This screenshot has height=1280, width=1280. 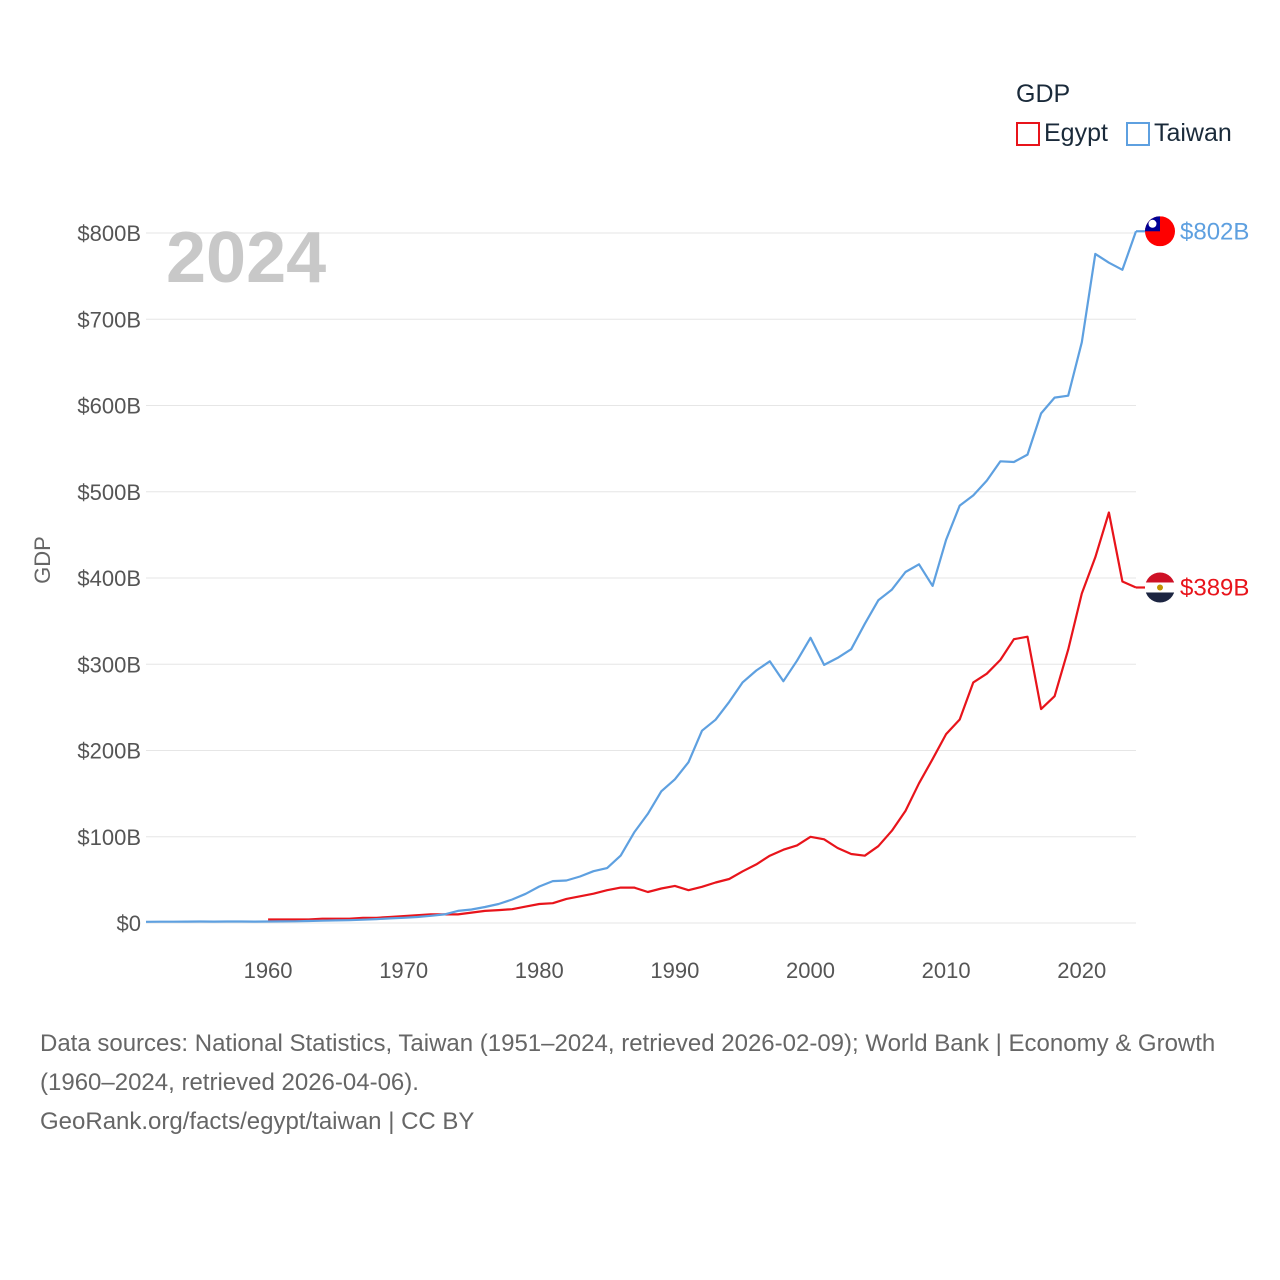 What do you see at coordinates (1028, 133) in the screenshot?
I see `legend-swatch-egypt` at bounding box center [1028, 133].